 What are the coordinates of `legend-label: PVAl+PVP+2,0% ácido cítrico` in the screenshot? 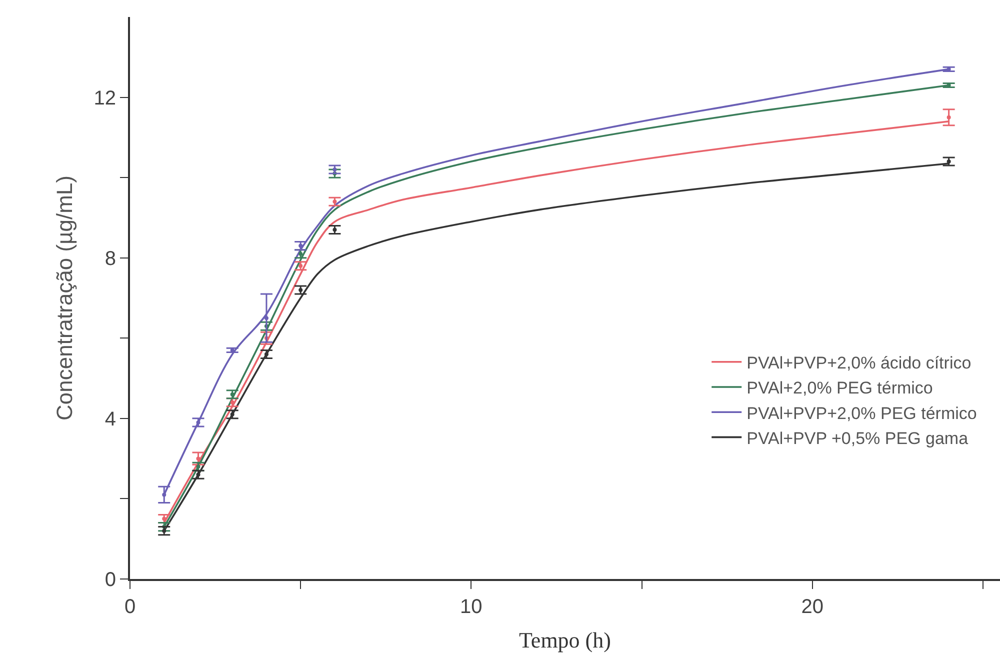 It's located at (859, 363).